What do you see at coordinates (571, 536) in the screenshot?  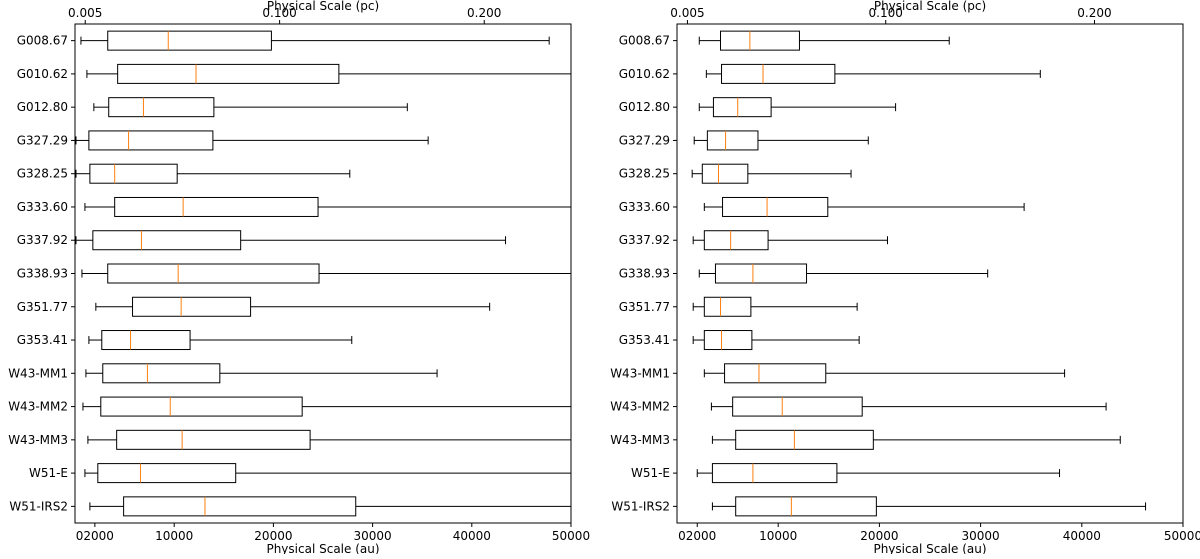 I see `x-tick-label: 50000` at bounding box center [571, 536].